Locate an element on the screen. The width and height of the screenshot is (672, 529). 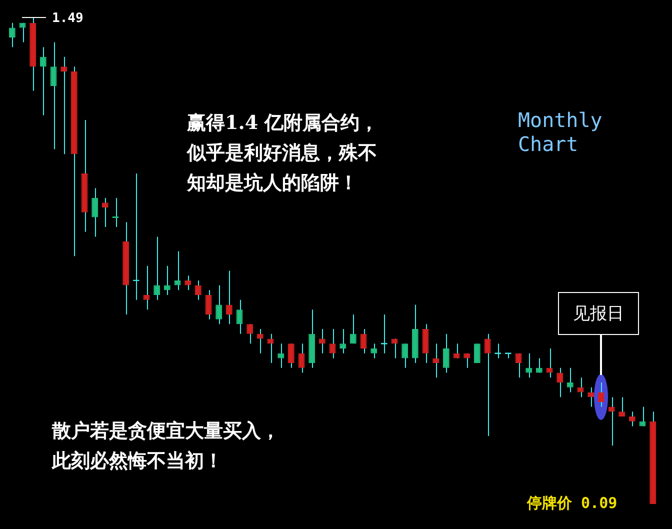
annotation: 知却是坑人的陷阱！ is located at coordinates (272, 183).